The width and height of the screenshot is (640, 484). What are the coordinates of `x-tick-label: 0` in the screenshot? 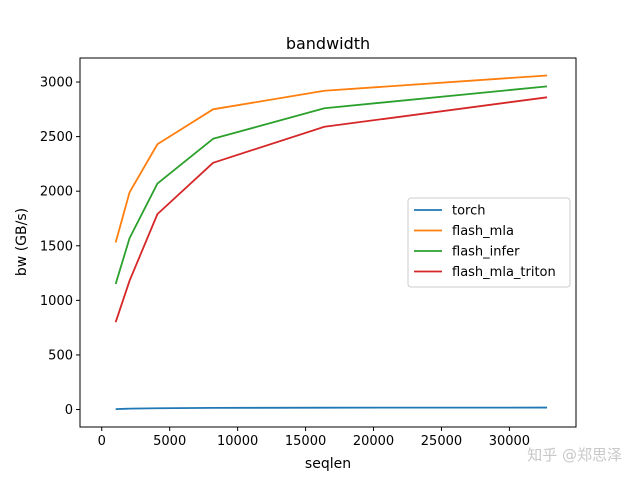 It's located at (102, 441).